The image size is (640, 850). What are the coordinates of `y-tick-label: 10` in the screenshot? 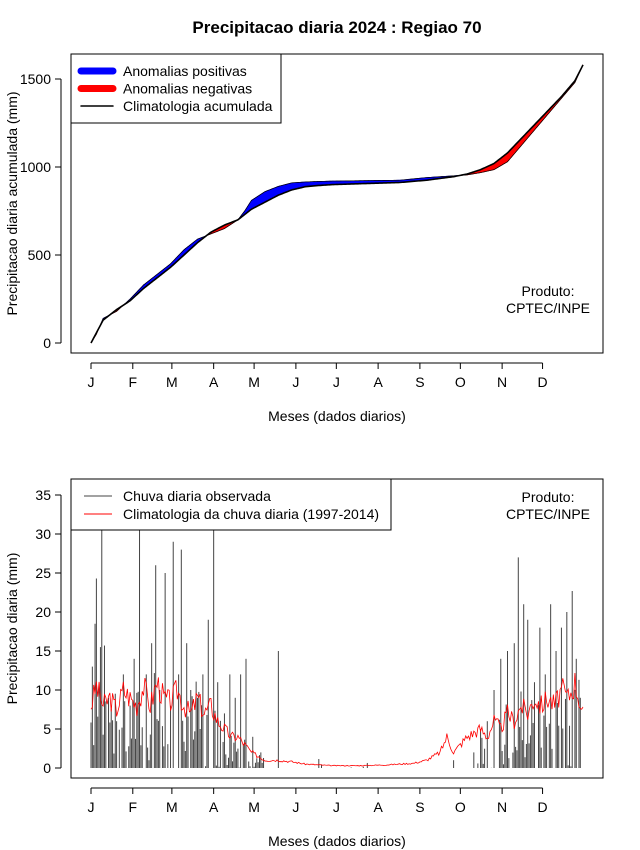 It's located at (43, 690).